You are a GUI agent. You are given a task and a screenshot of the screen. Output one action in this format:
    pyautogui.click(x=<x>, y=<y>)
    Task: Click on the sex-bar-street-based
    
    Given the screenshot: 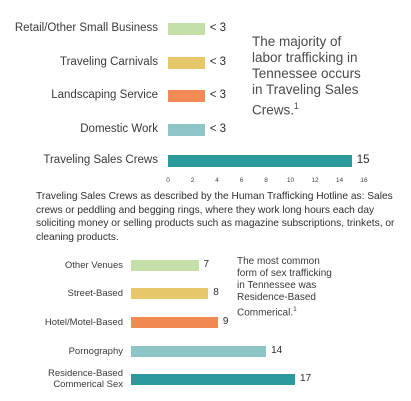 What is the action you would take?
    pyautogui.click(x=170, y=293)
    